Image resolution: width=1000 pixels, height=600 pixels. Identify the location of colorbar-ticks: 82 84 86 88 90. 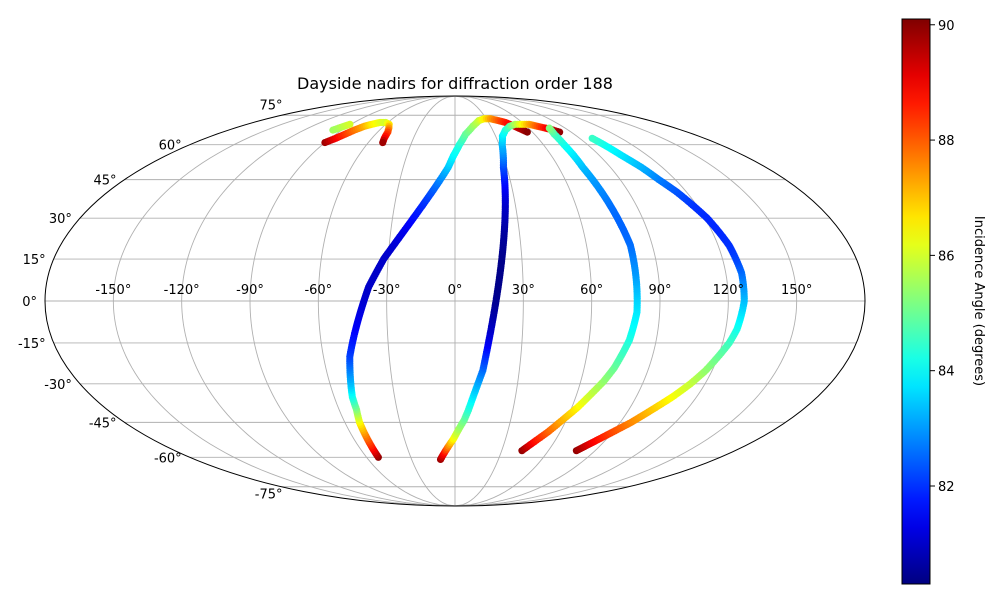
(942, 257).